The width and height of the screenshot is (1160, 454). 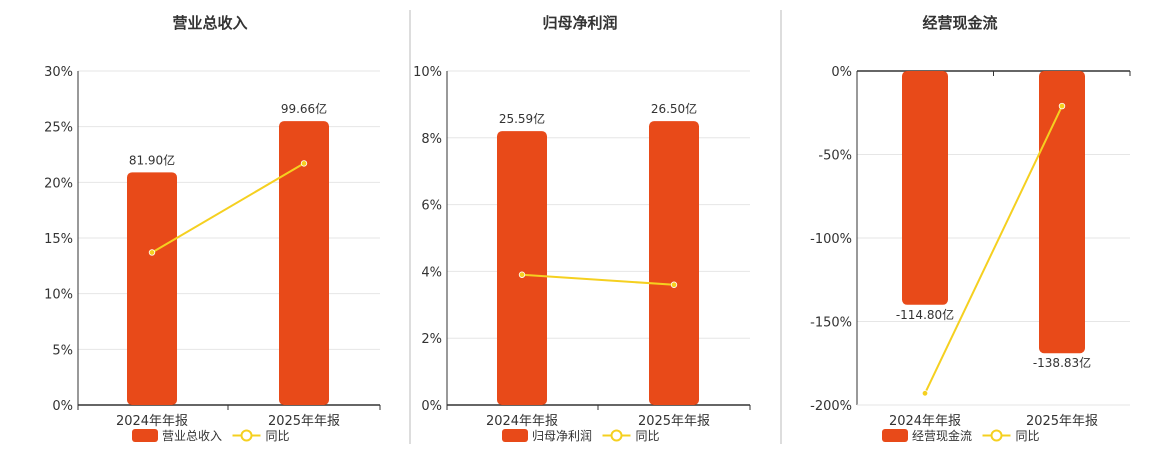 I want to click on legend: 经营现金流 同比, so click(x=961, y=435).